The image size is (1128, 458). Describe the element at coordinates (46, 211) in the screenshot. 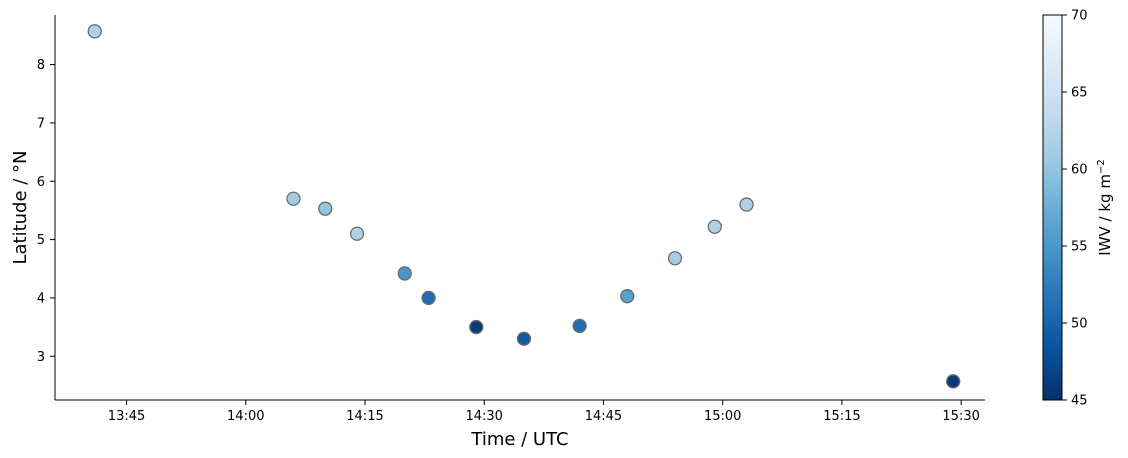

I see `y-axis: 3 4 5 6 7 8` at that location.